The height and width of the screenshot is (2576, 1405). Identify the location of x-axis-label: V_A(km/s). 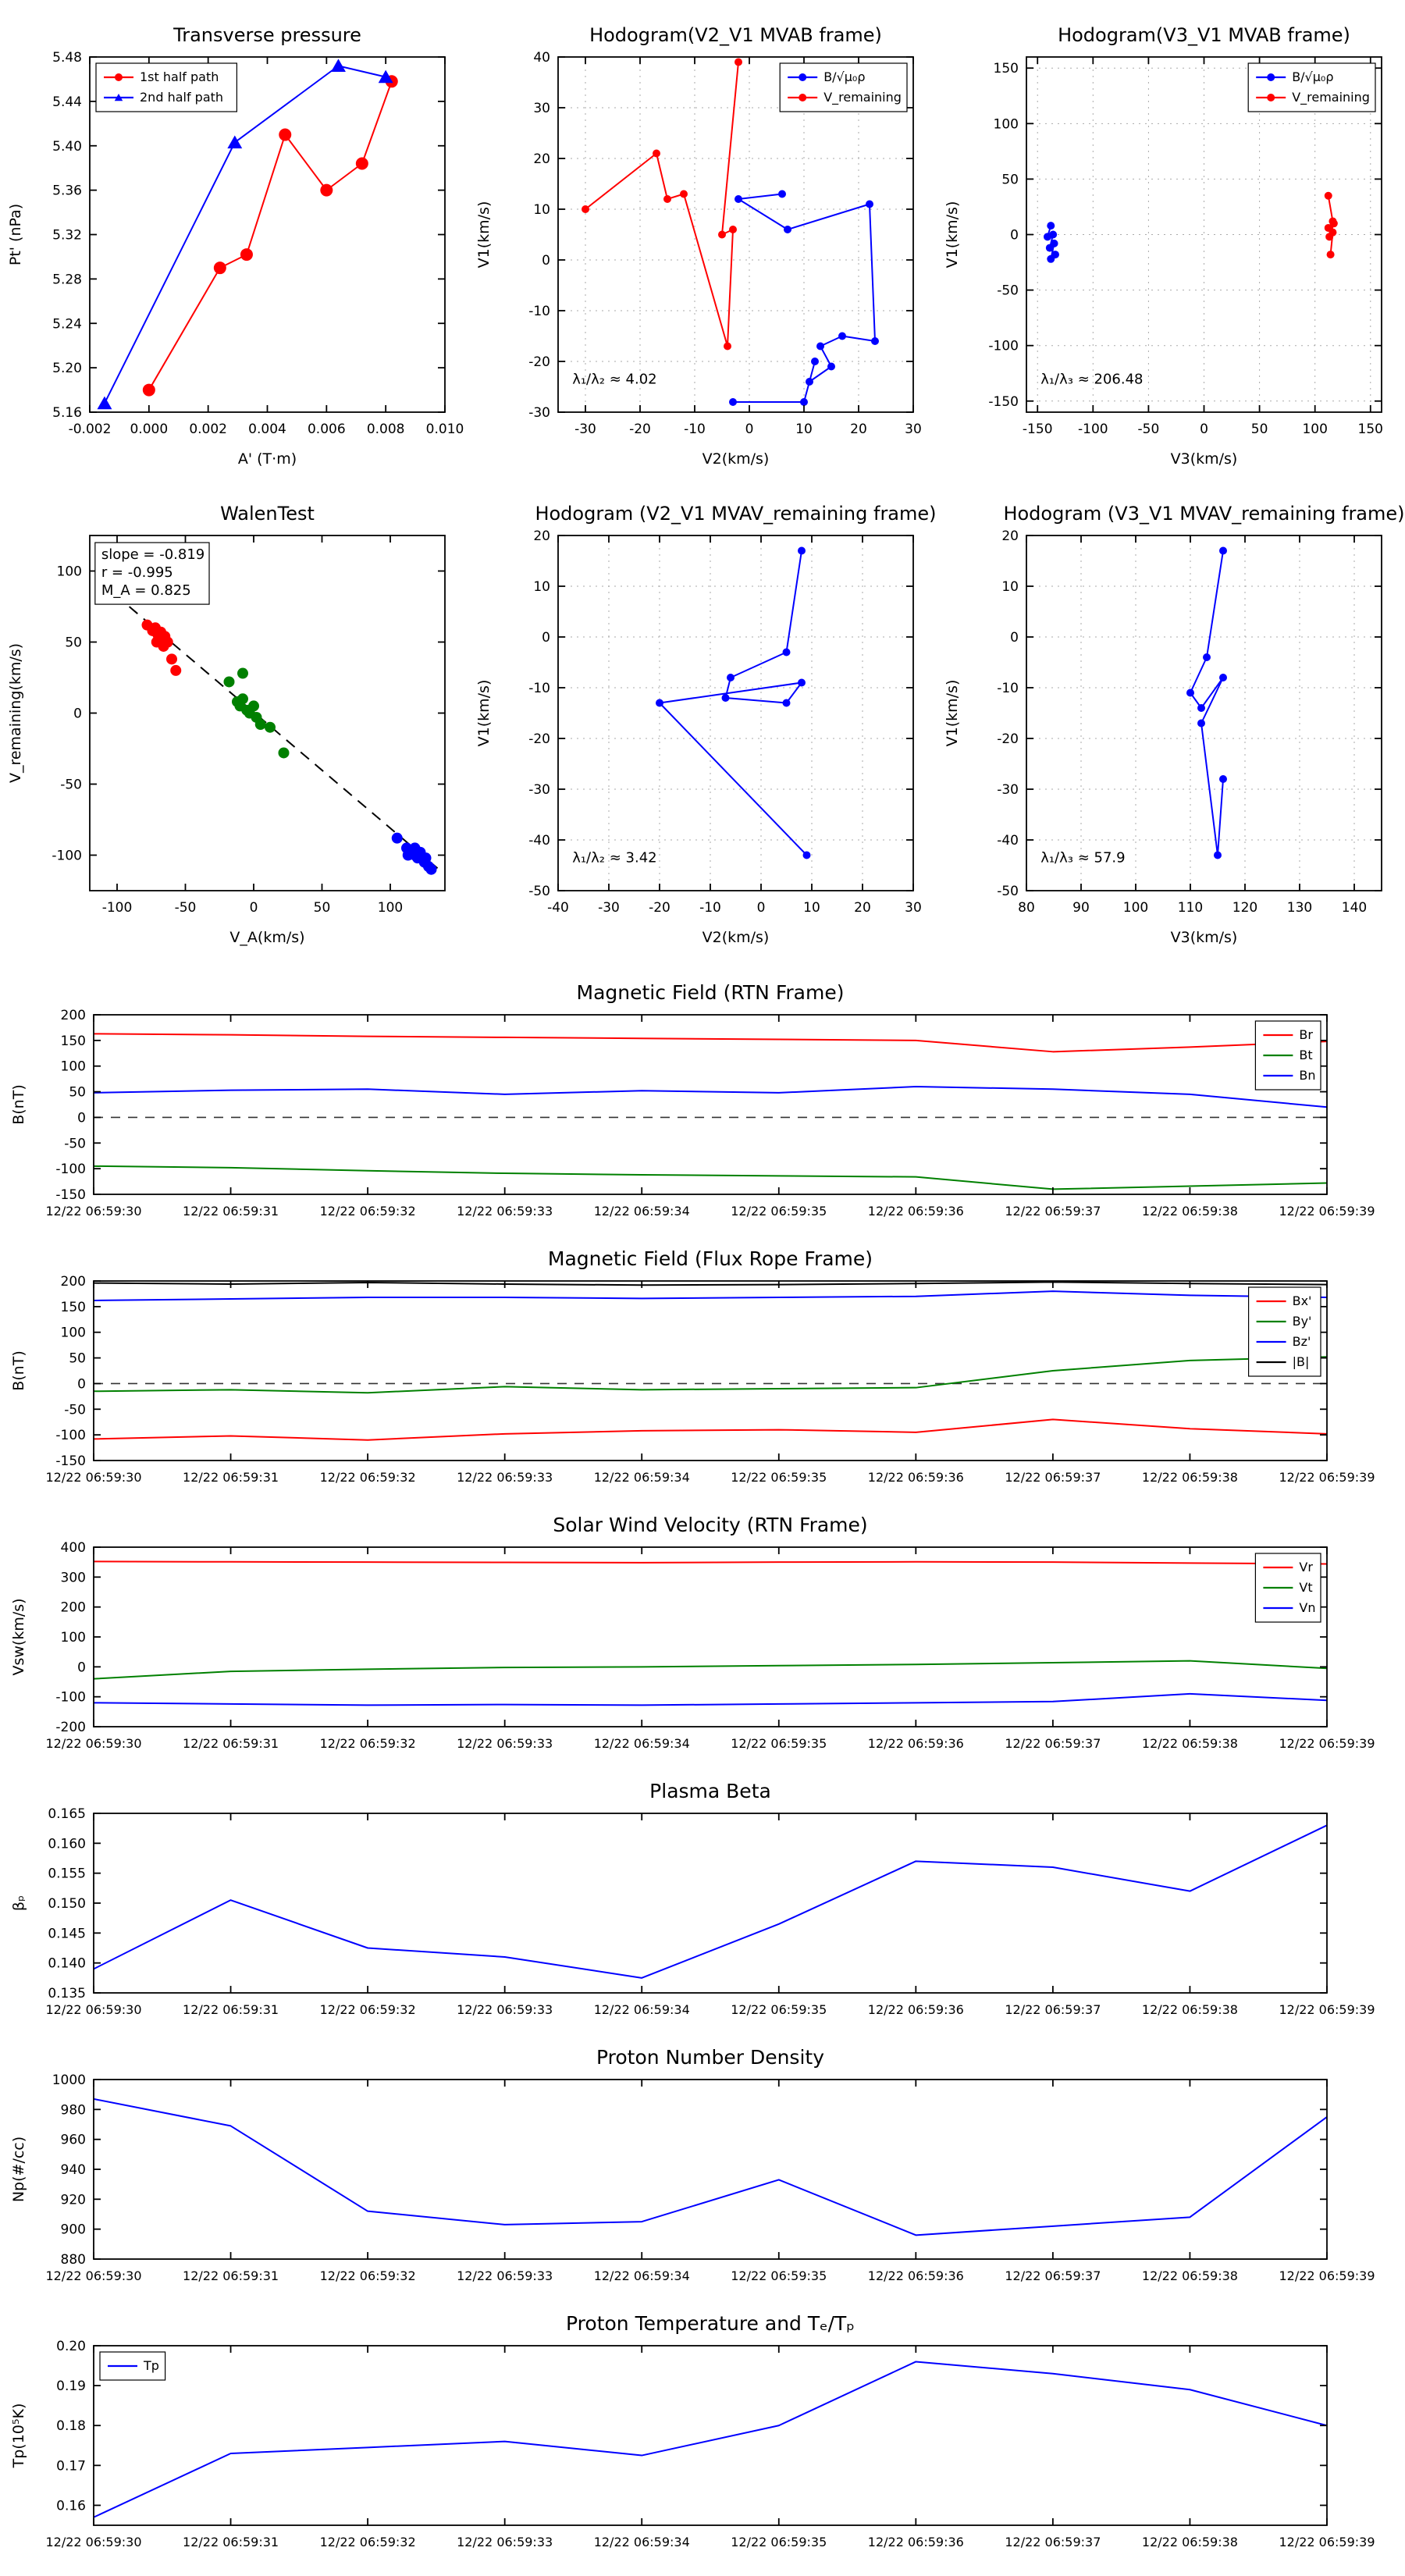
(267, 938).